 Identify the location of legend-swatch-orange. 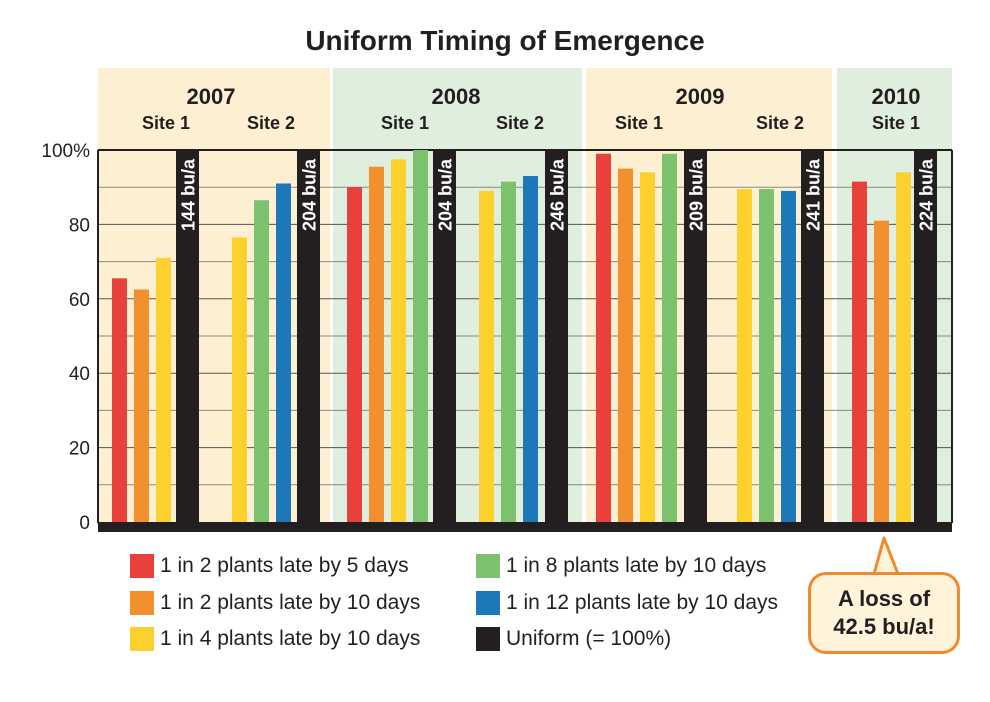
(142, 603).